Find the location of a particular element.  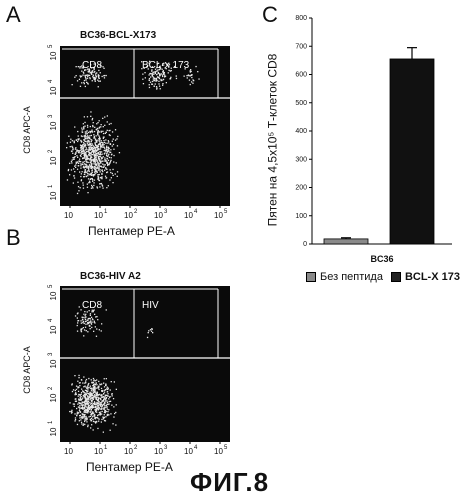

y-tick-label: 10 is located at coordinates (53, 125).